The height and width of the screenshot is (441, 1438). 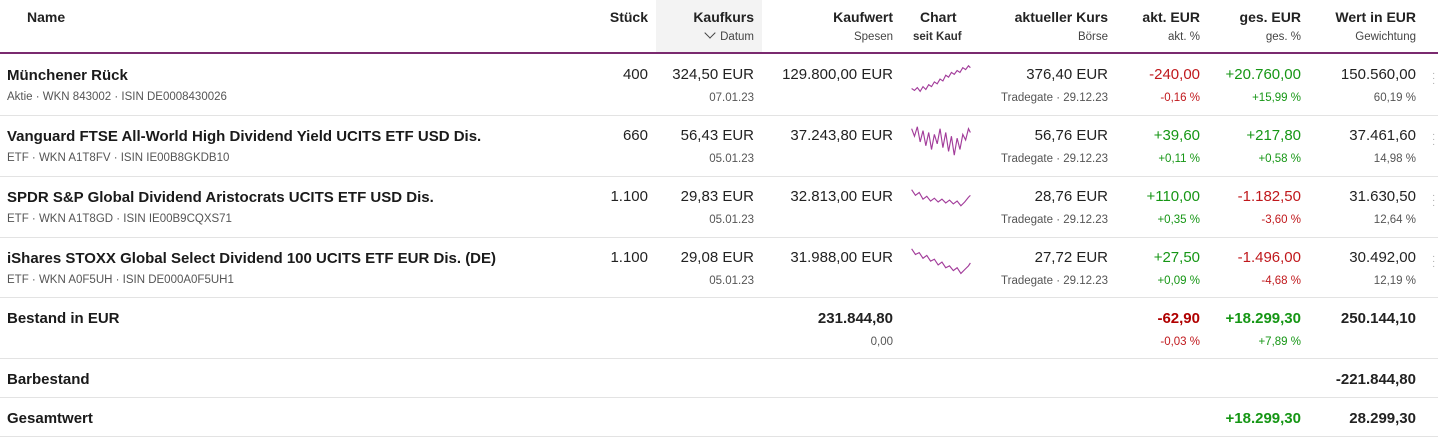 I want to click on bestand-akt-eur: -62,90, so click(x=1178, y=318).